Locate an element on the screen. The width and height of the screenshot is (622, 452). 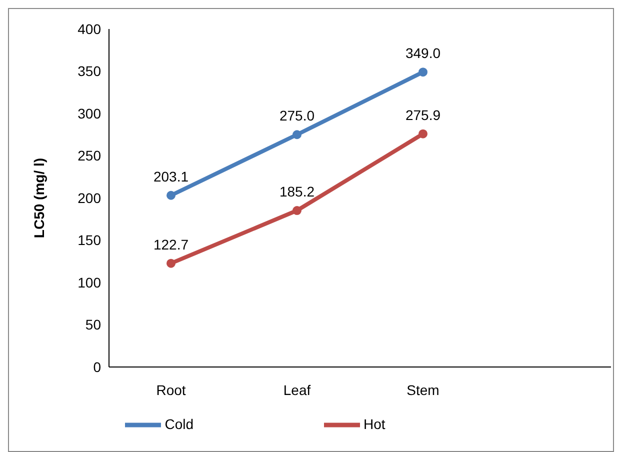
legend-label: Hot is located at coordinates (375, 424).